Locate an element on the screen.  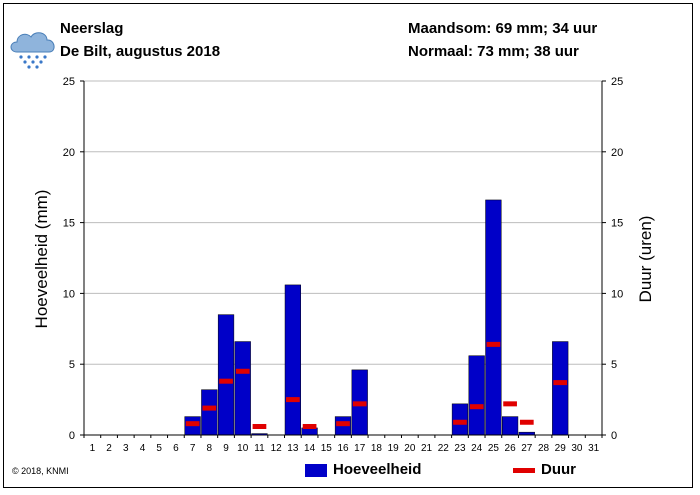
y-tick-label-right: 5 is located at coordinates (614, 365).